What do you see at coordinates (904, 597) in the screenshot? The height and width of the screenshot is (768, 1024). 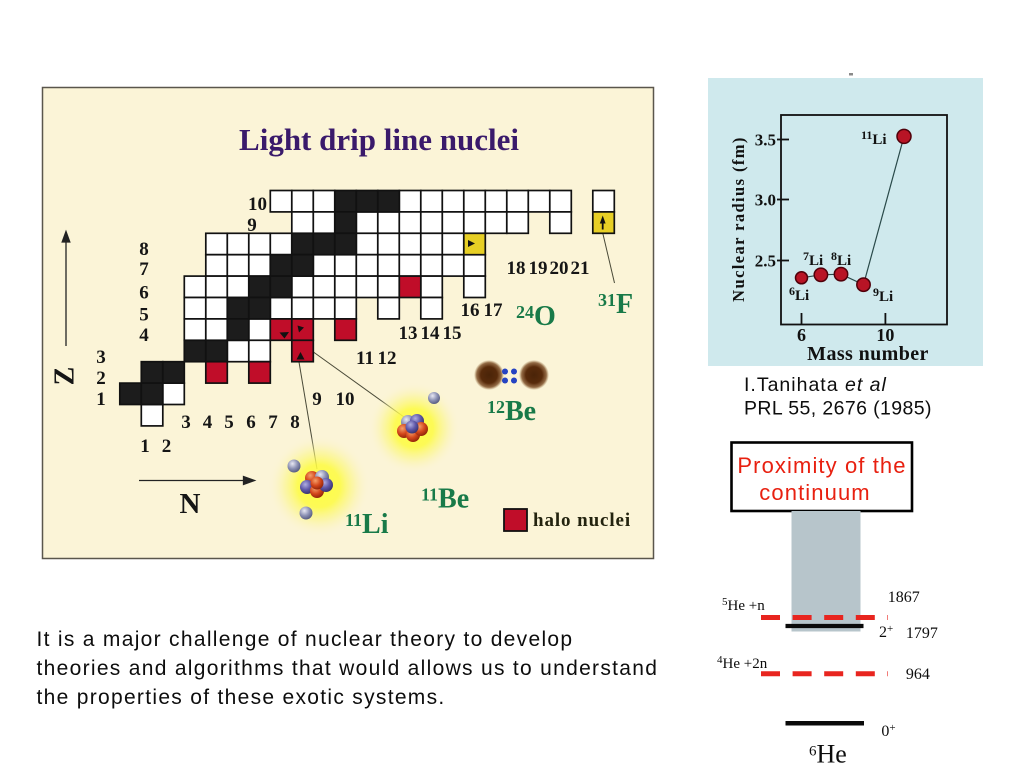 I see `svg-text: 1867` at bounding box center [904, 597].